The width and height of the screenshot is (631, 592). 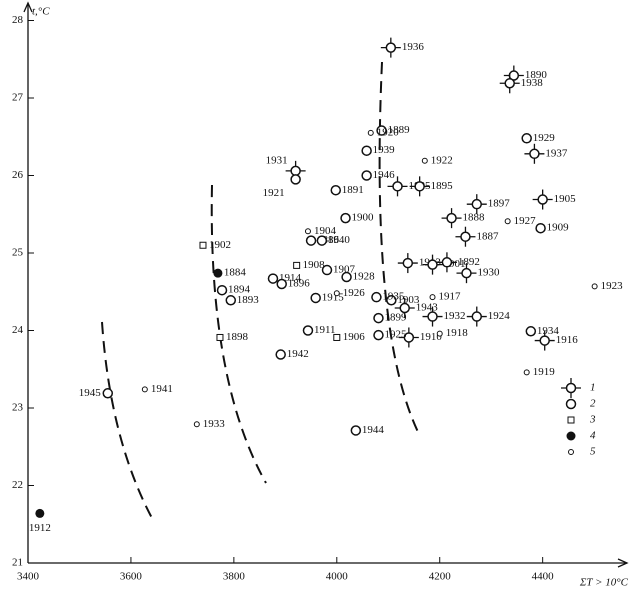 I want to click on point-label: 1945, so click(x=90, y=393).